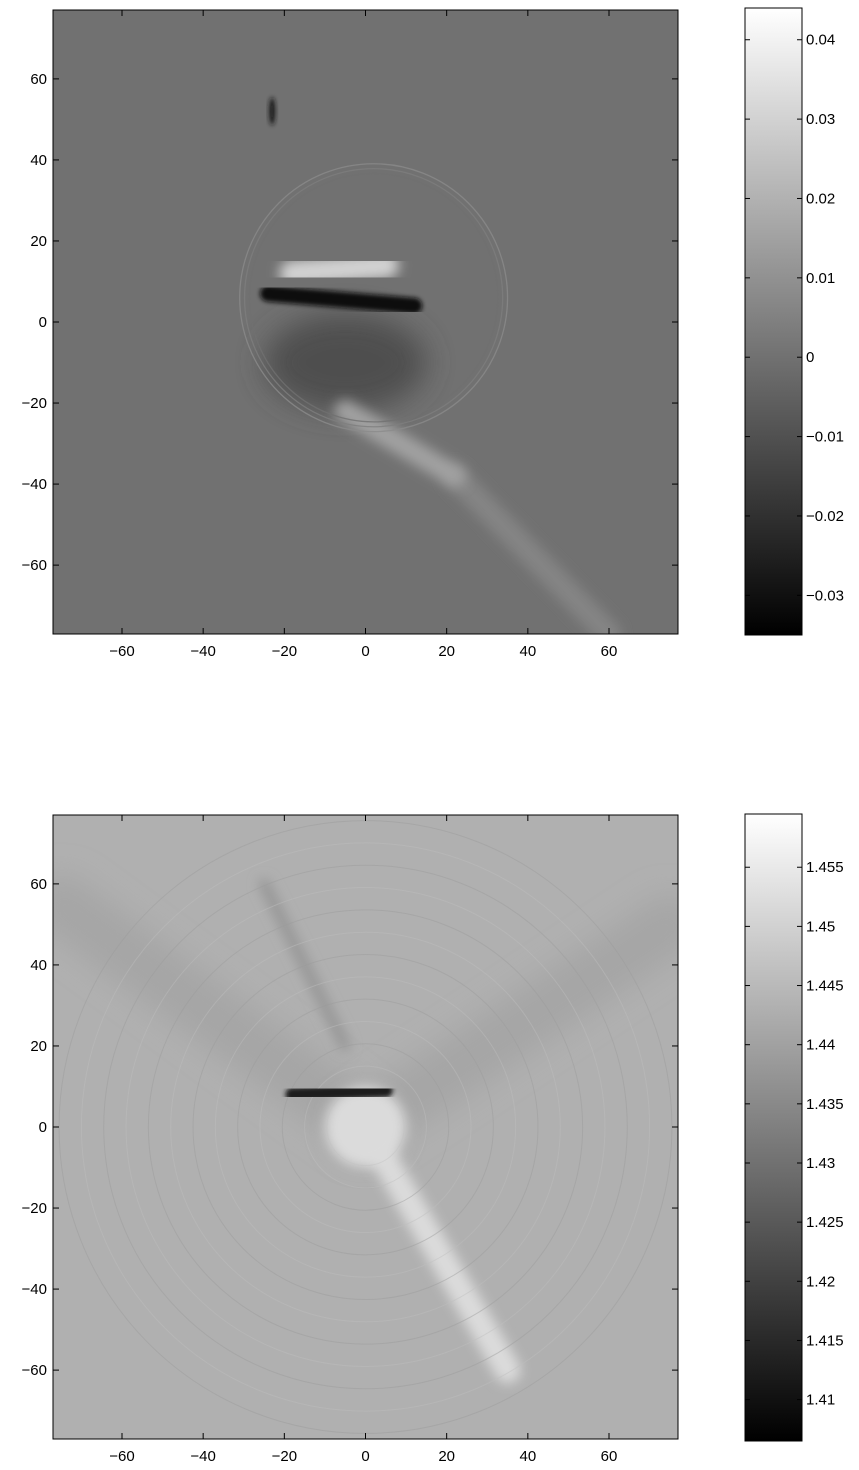  Describe the element at coordinates (820, 119) in the screenshot. I see `colorbar-tick-label: 0.03` at that location.